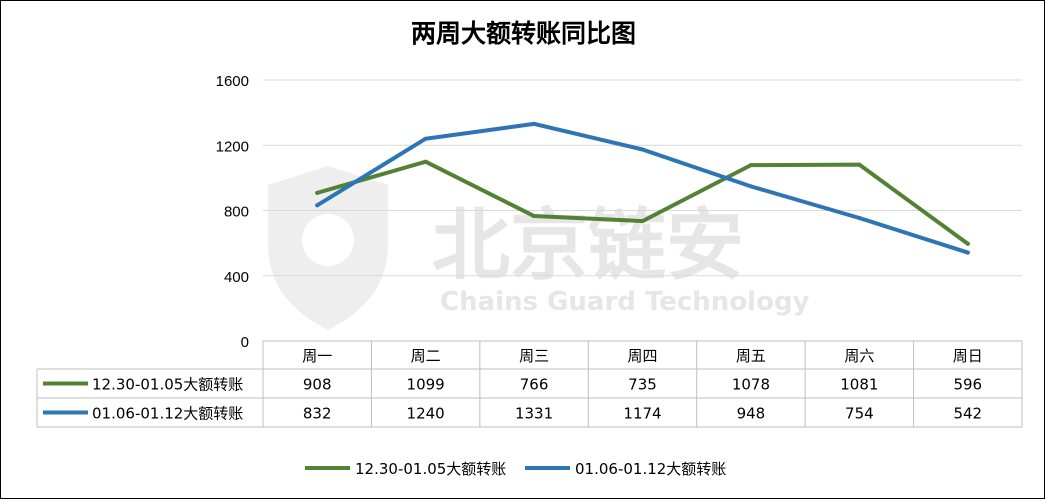  Describe the element at coordinates (642, 356) in the screenshot. I see `x-category-label: 周四` at that location.